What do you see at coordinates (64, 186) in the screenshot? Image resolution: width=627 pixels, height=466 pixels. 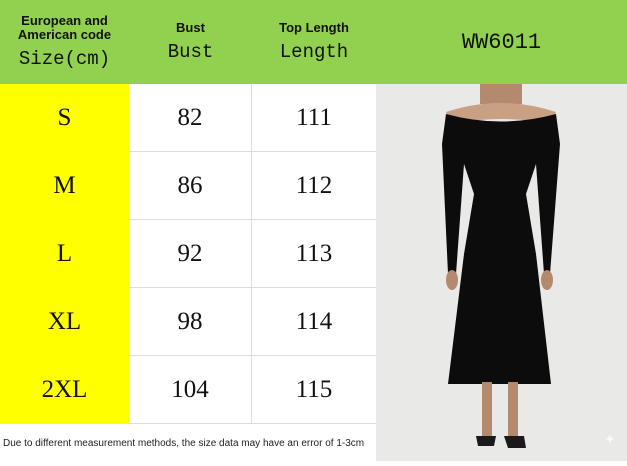 I see `size-cell: M` at bounding box center [64, 186].